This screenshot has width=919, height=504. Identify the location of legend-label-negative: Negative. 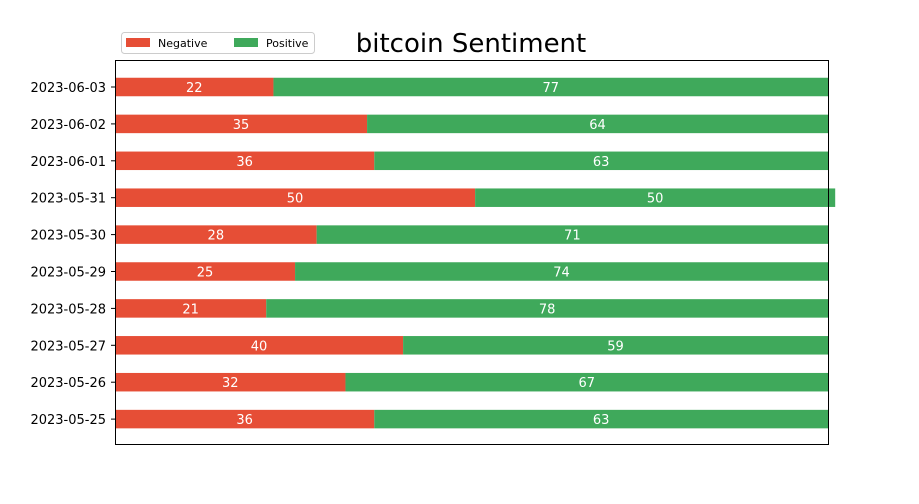
(183, 43).